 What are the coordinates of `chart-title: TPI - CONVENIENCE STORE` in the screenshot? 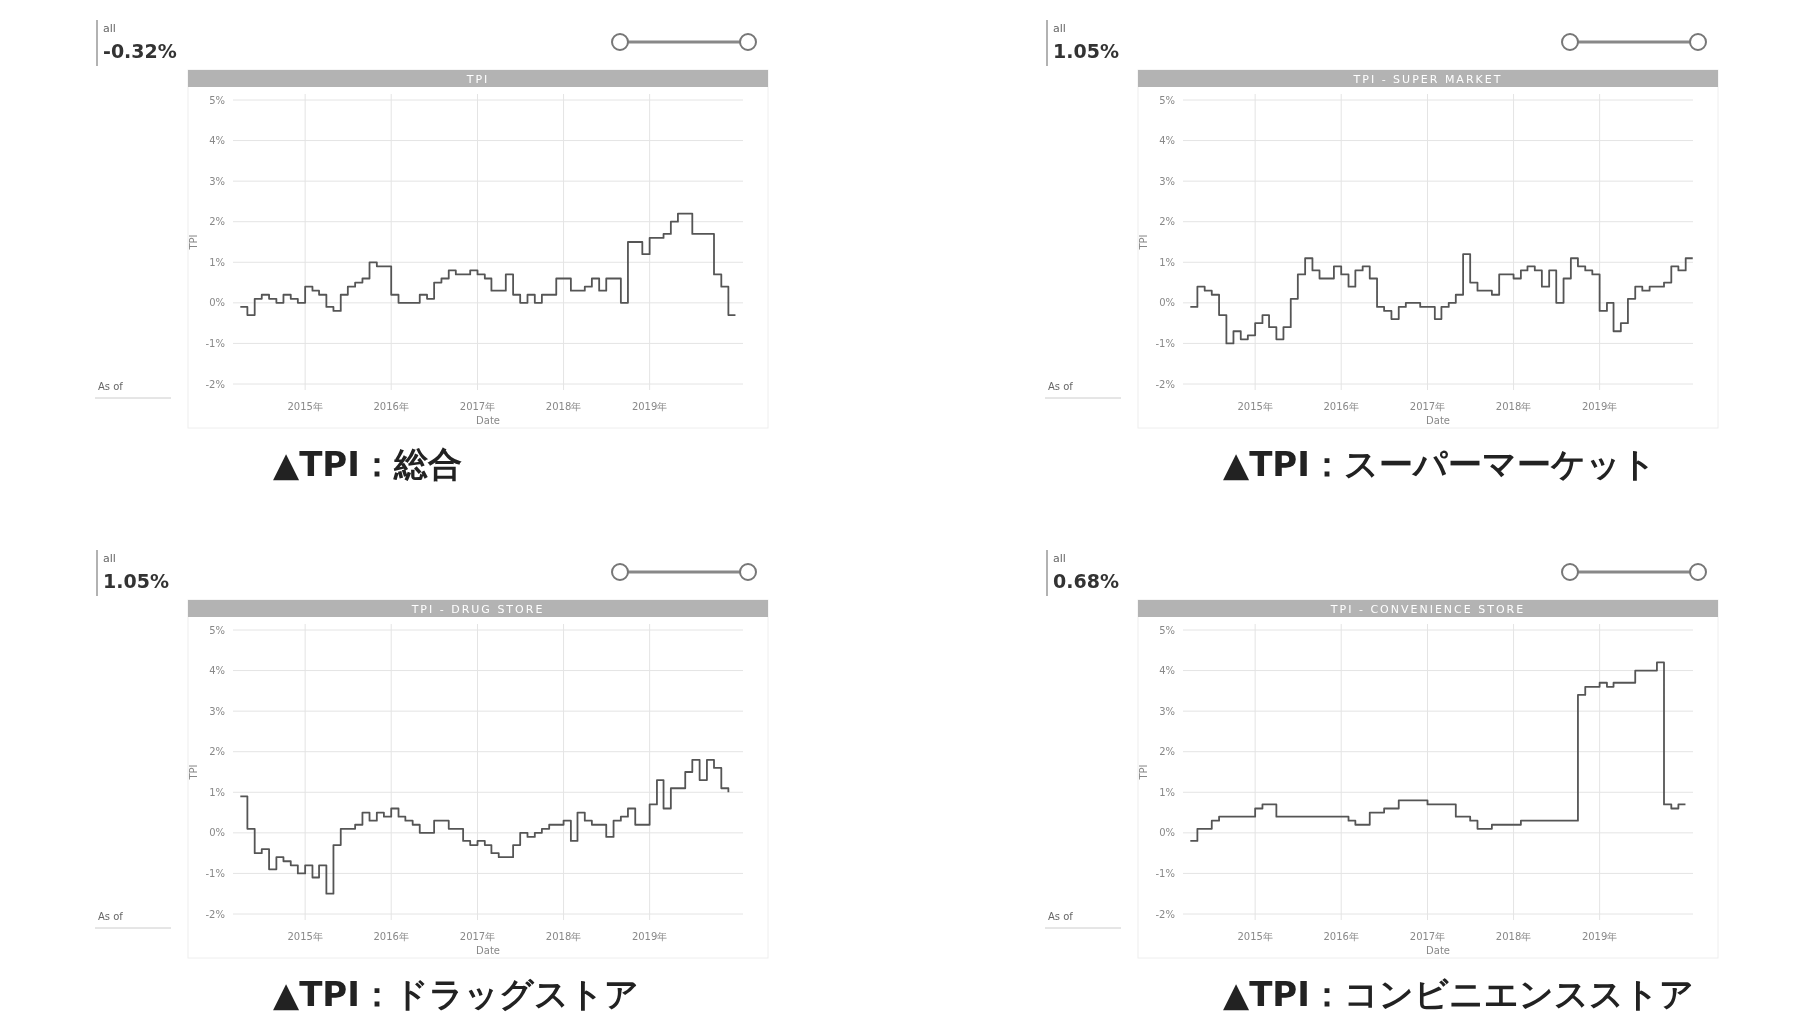 It's located at (1427, 609).